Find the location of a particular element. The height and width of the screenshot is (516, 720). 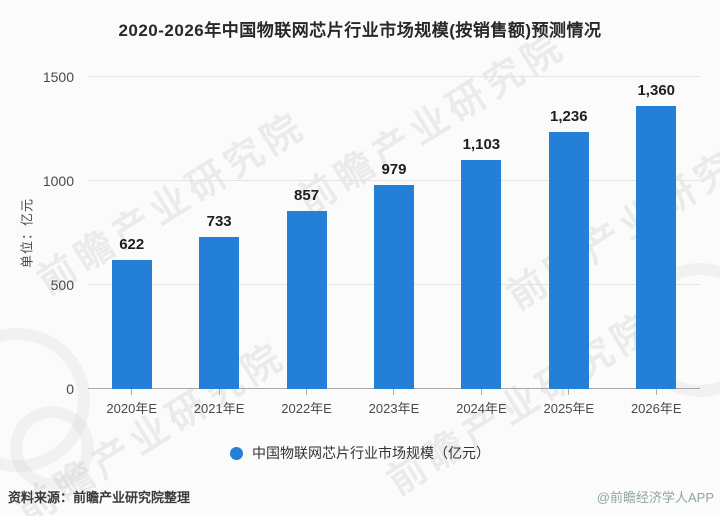

legend: 中国物联网芯片行业市场规模（亿元） is located at coordinates (360, 453).